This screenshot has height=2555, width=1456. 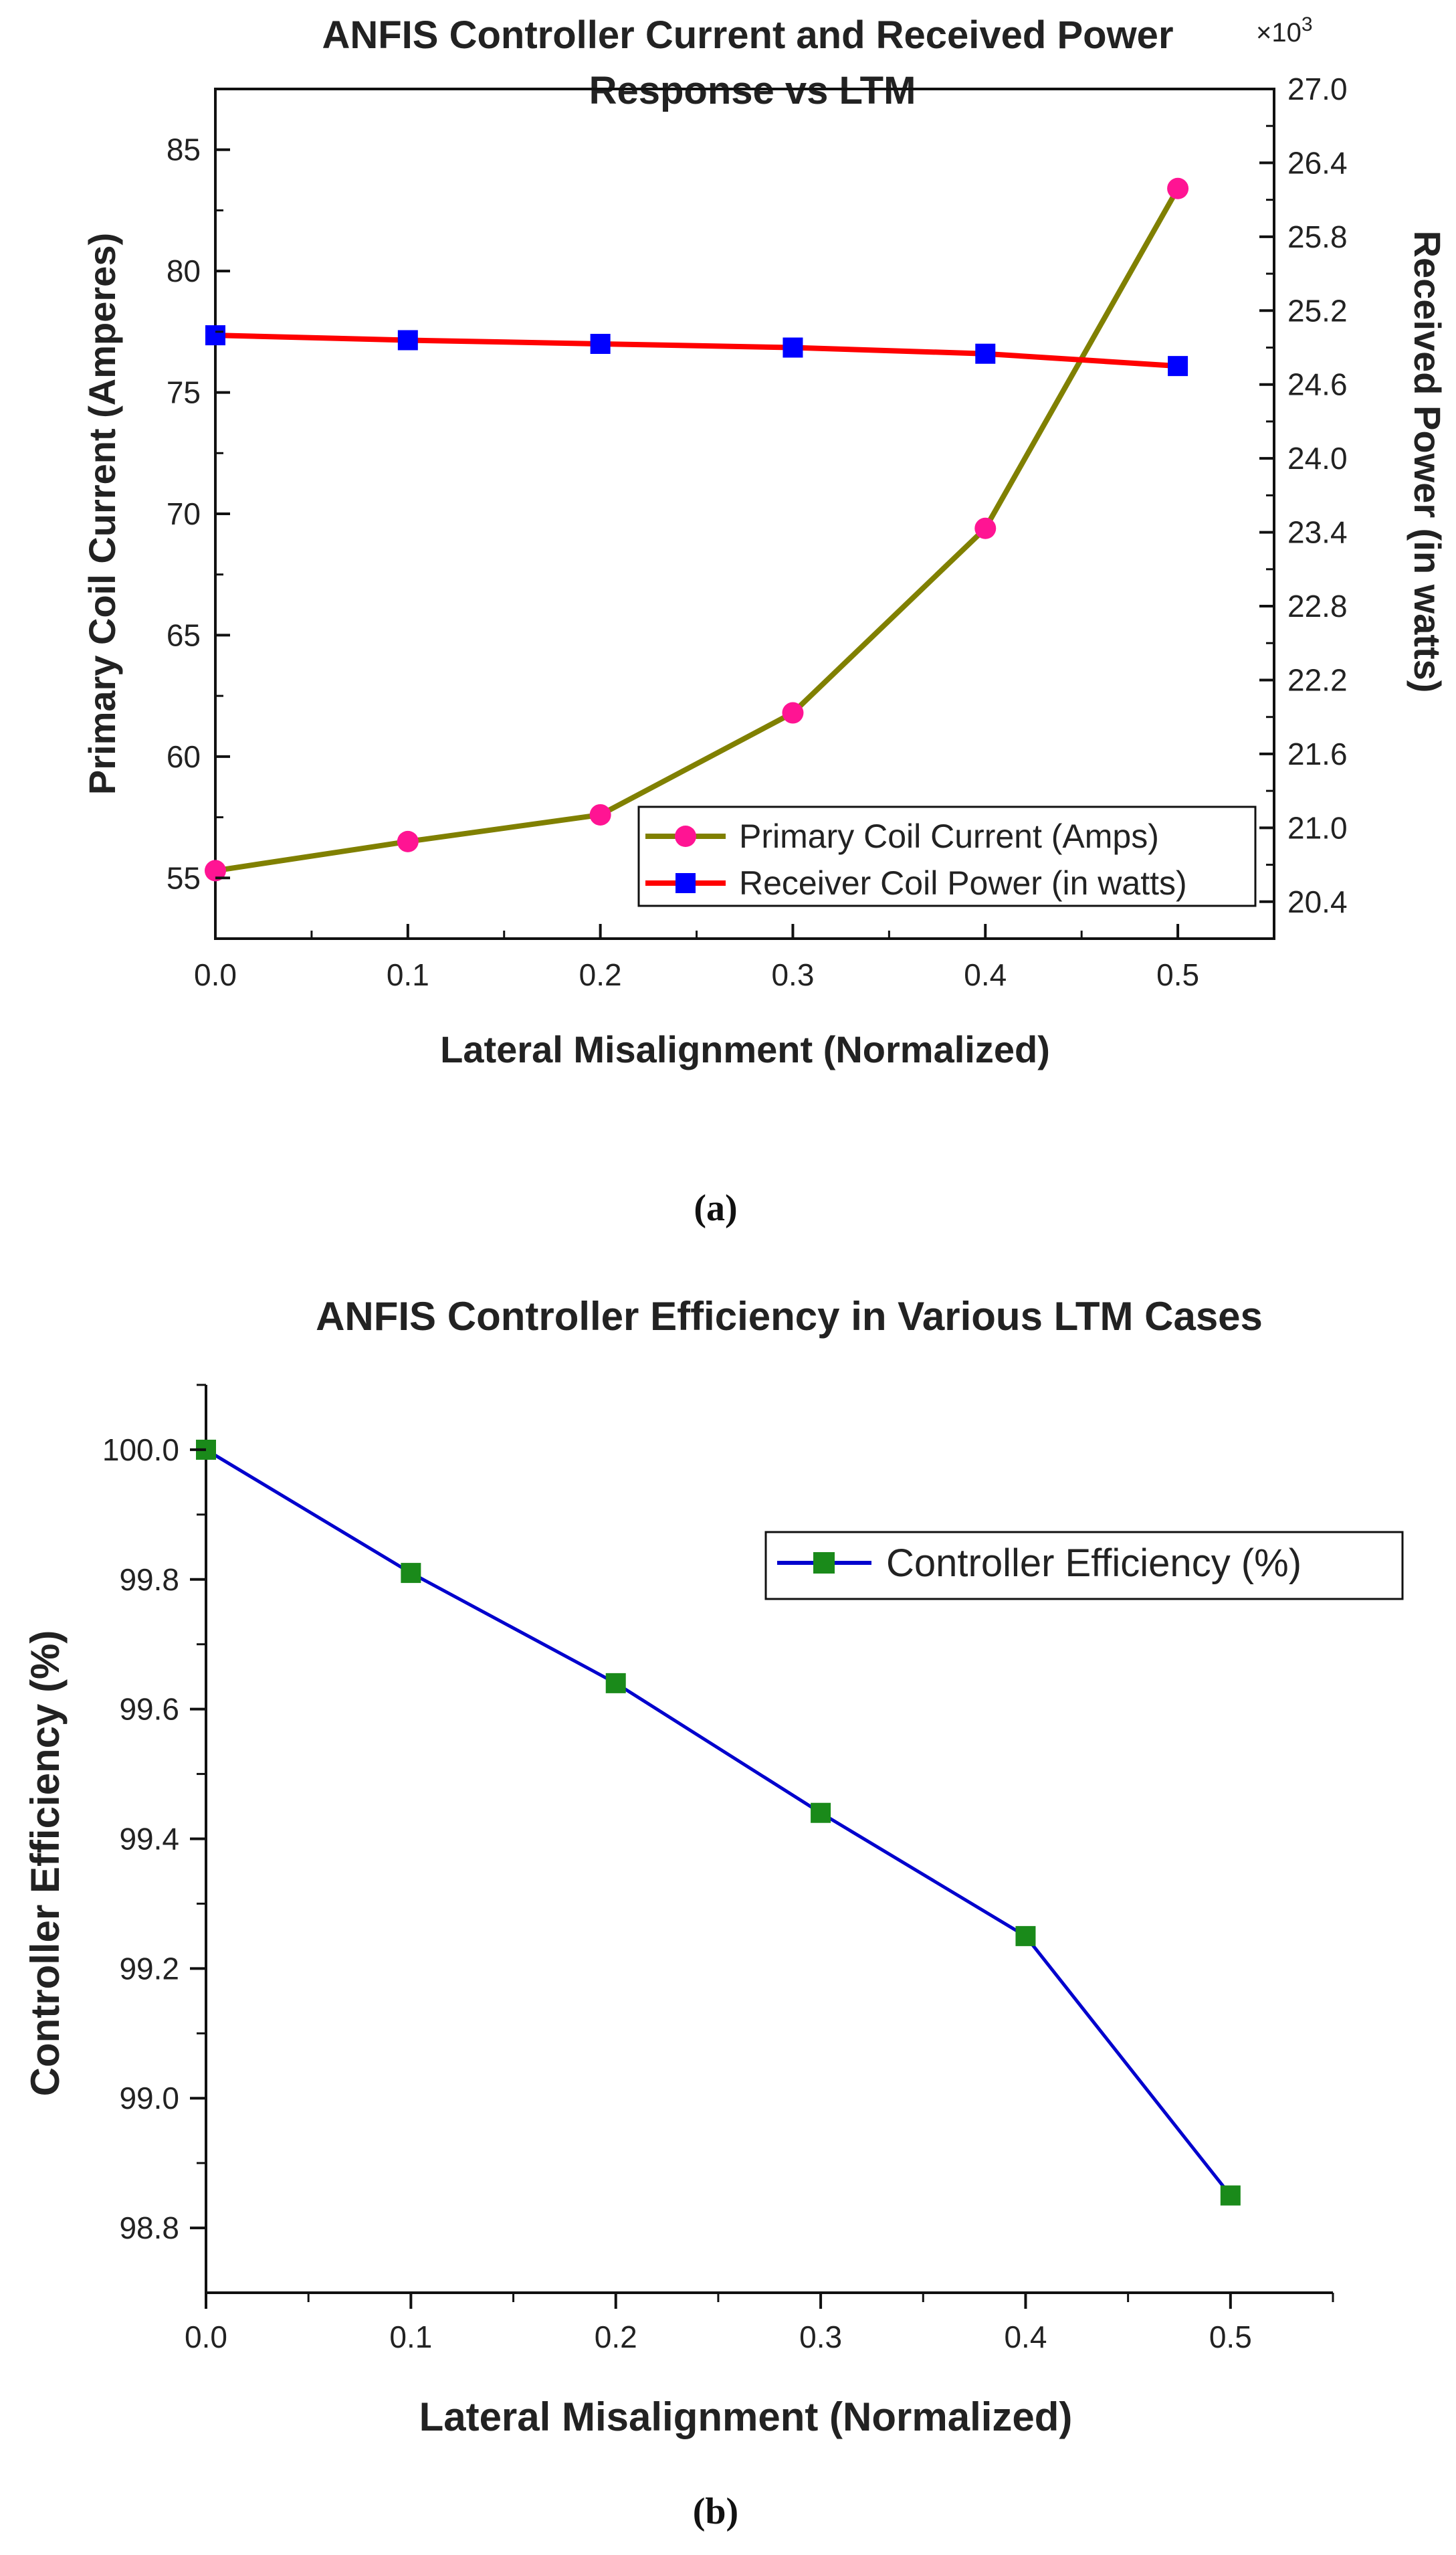 What do you see at coordinates (184, 271) in the screenshot?
I see `y-tick-label: 80` at bounding box center [184, 271].